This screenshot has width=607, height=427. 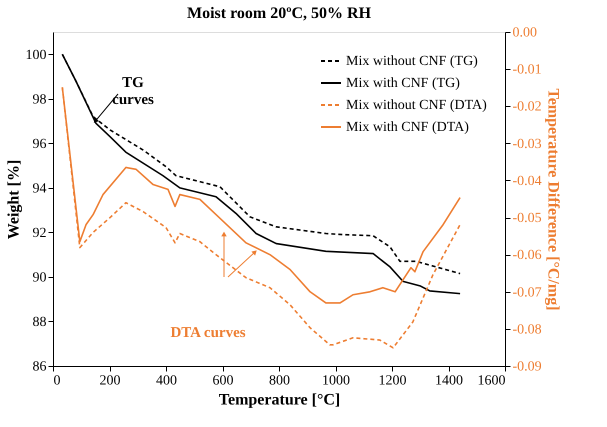 I want to click on y-tick-label: 90, so click(x=39, y=278).